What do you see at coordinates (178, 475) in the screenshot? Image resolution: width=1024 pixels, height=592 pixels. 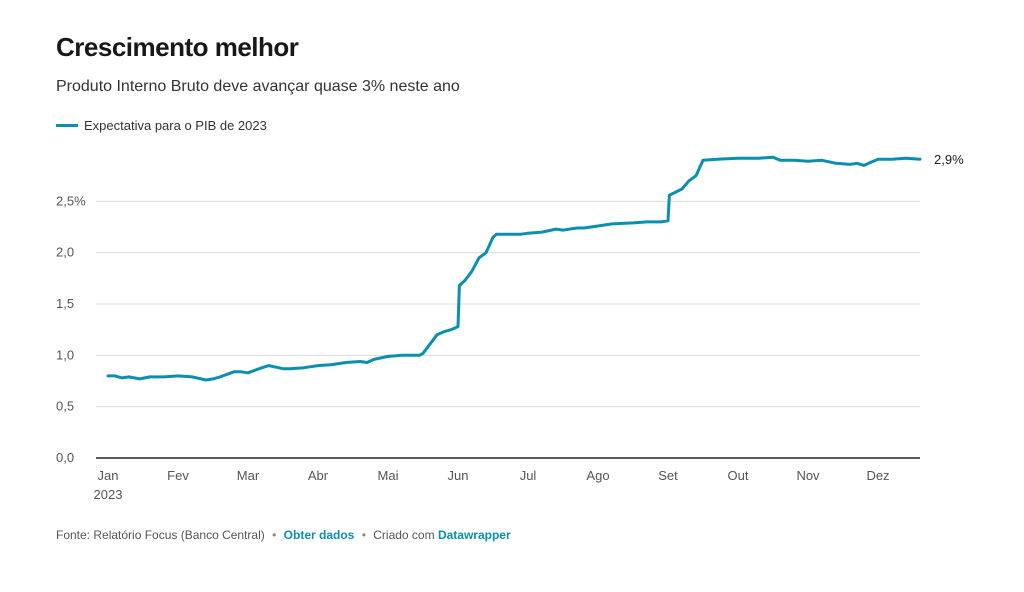 I see `x-tick-label: Fev` at bounding box center [178, 475].